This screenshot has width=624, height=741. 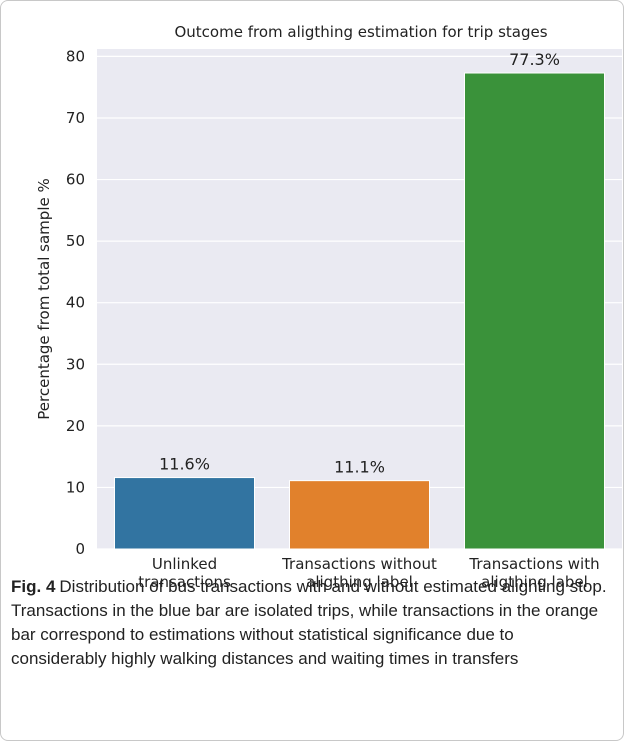 I want to click on x-tick-label: Unlinked transactions, so click(x=184, y=573).